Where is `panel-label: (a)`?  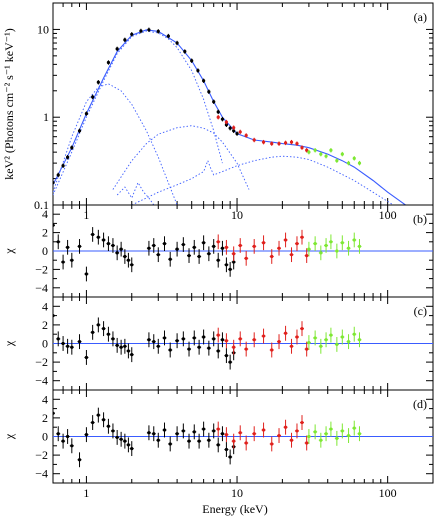 panel-label: (a) is located at coordinates (420, 17).